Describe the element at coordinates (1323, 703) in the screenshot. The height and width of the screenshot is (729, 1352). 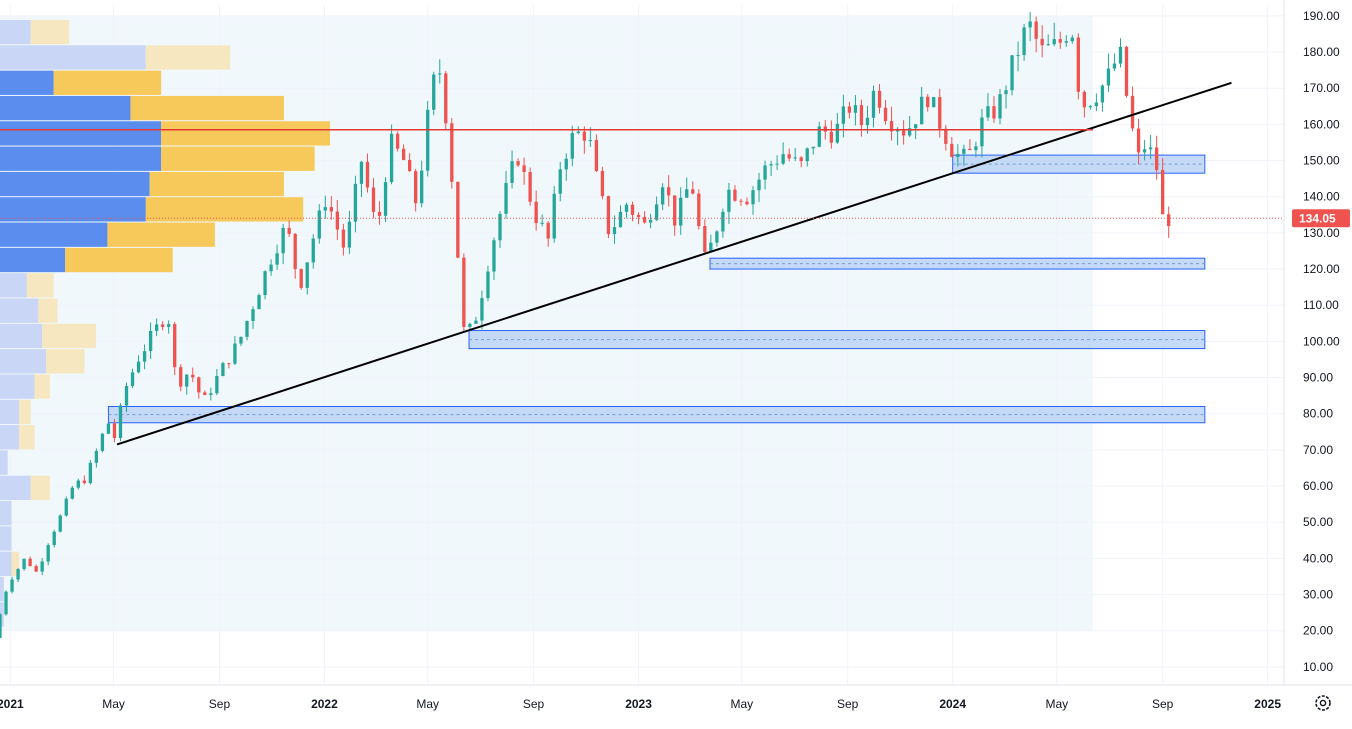
I see `gear-icon` at that location.